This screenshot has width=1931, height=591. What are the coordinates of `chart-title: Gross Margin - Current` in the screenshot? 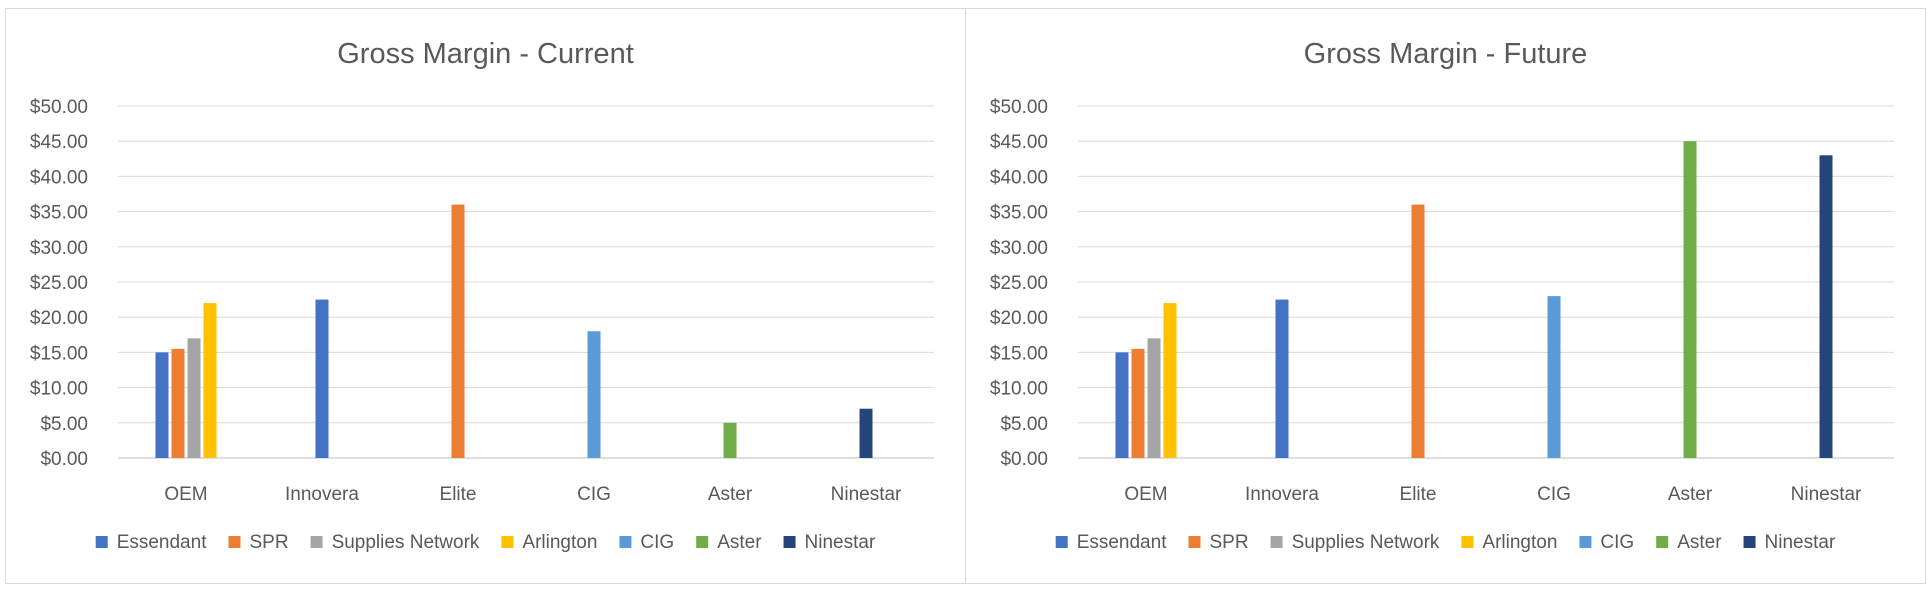 It's located at (485, 54).